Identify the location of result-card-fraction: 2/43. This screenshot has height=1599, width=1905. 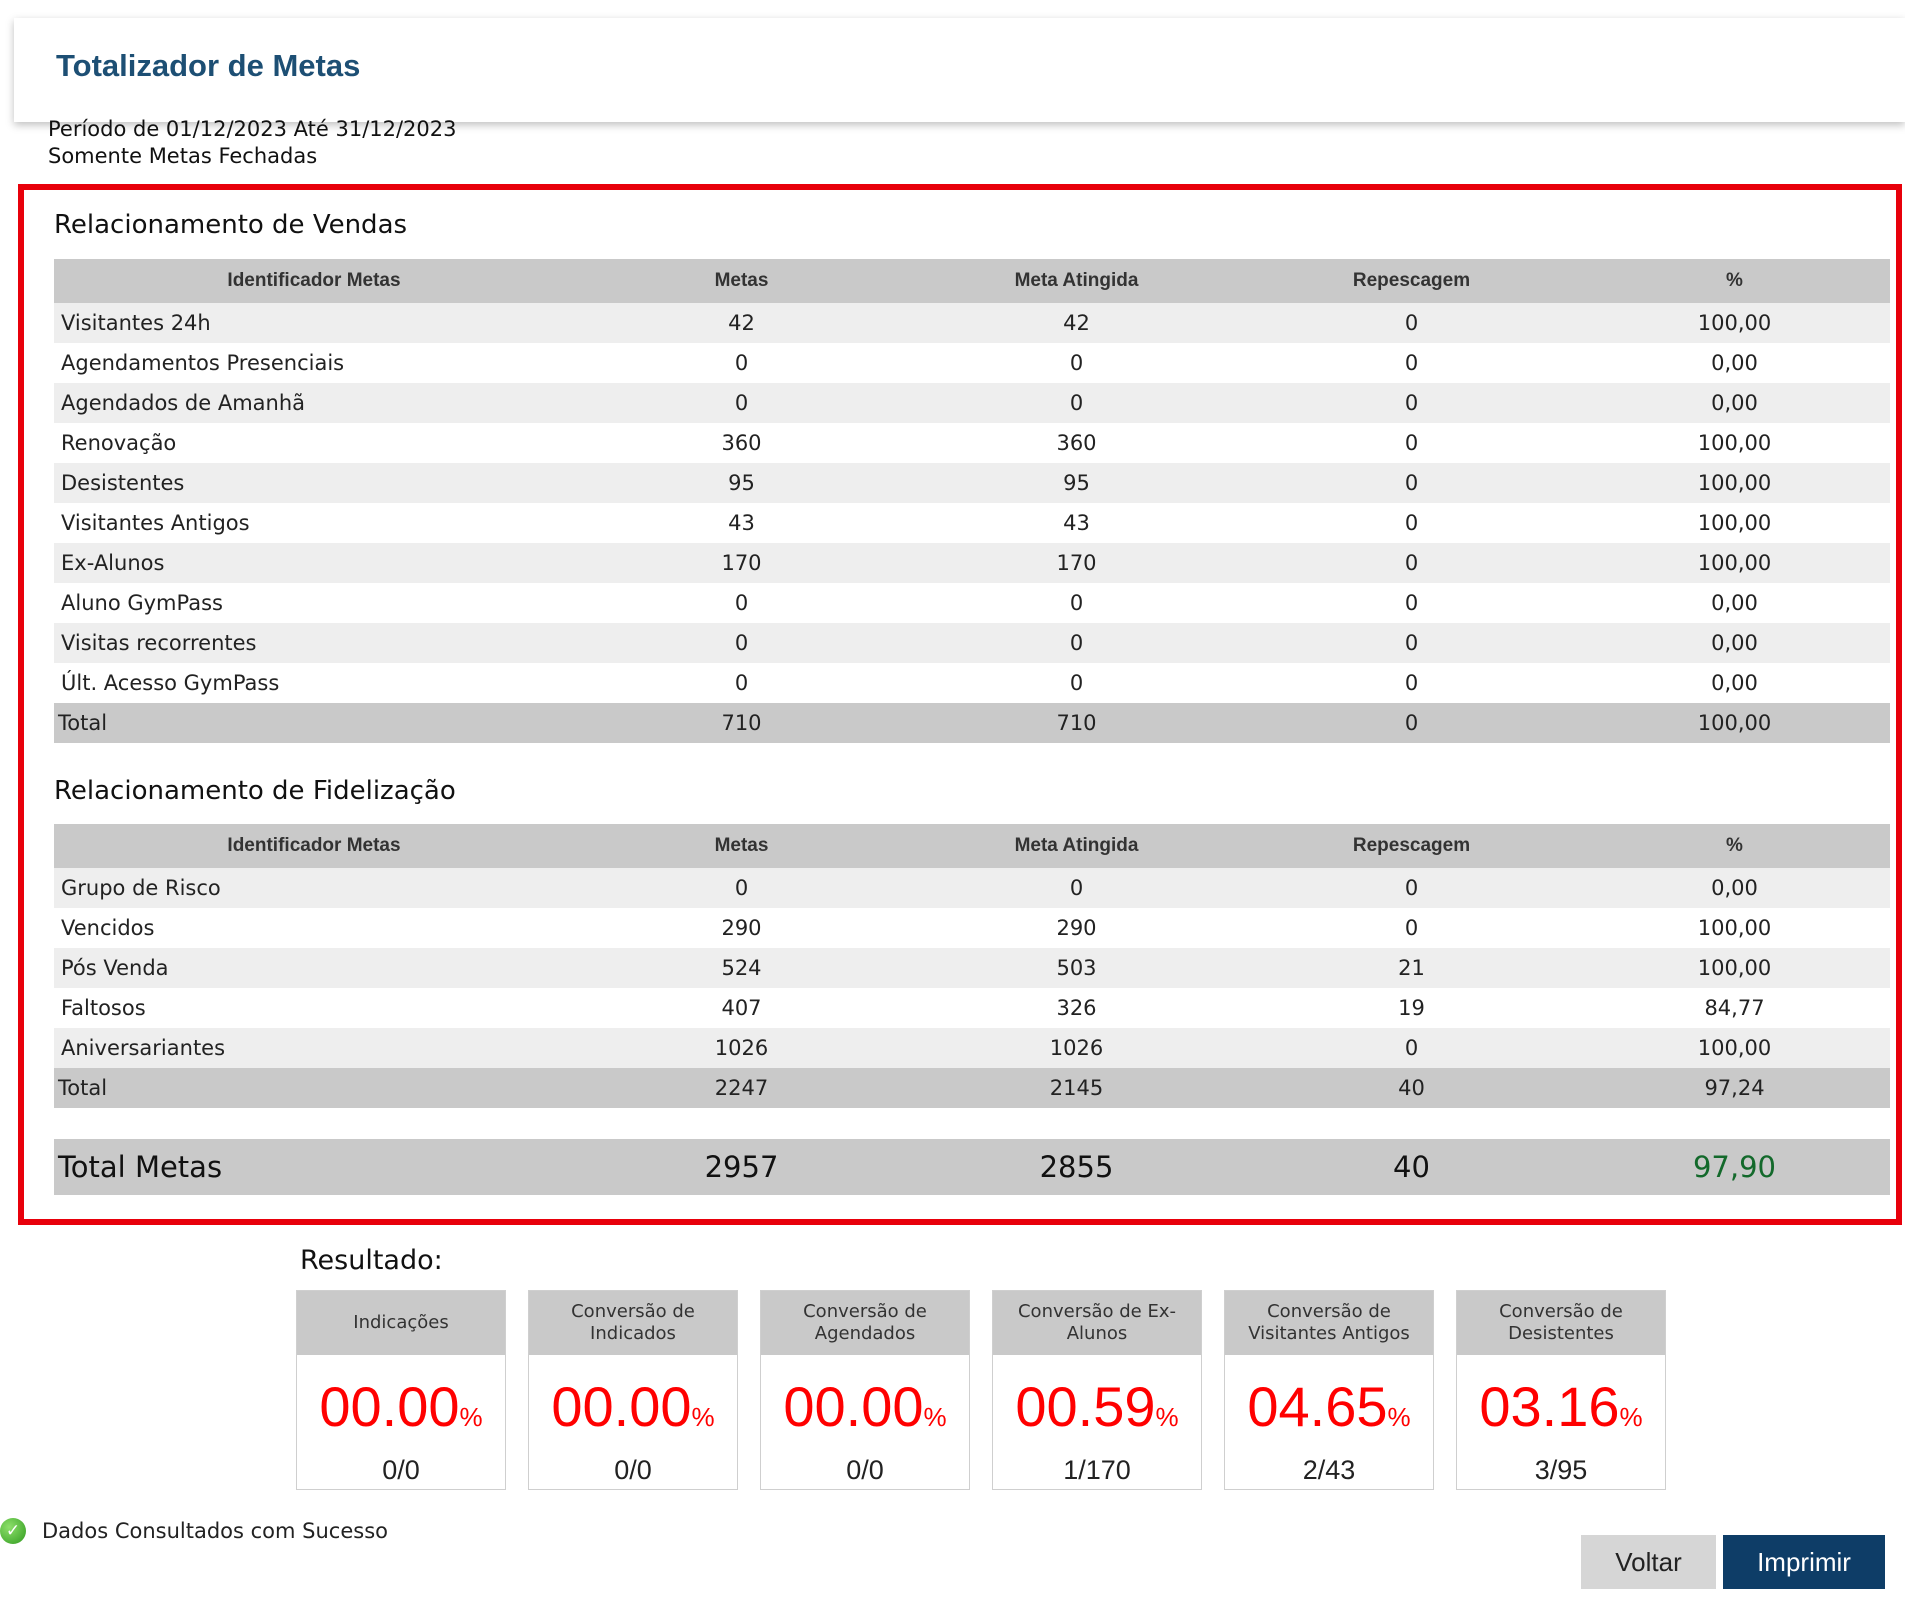
(1329, 1470).